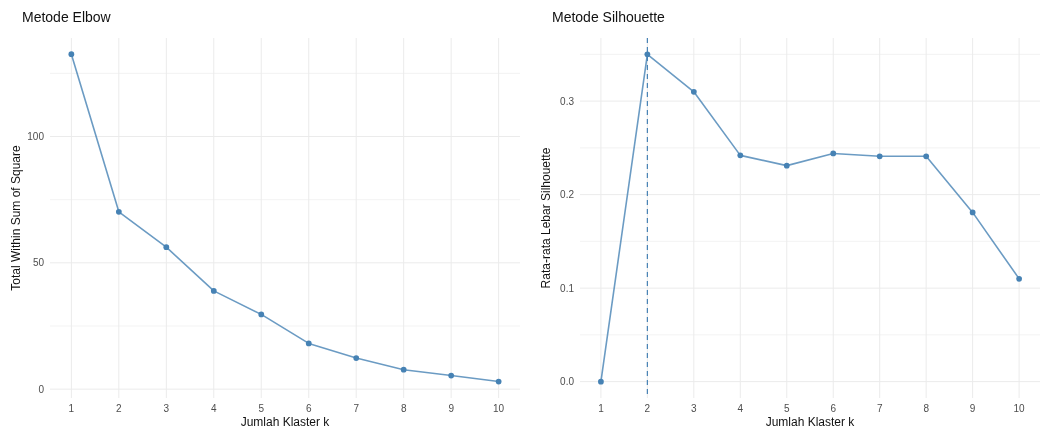 This screenshot has width=1045, height=430. Describe the element at coordinates (567, 101) in the screenshot. I see `y-tick-label: 0.3` at that location.